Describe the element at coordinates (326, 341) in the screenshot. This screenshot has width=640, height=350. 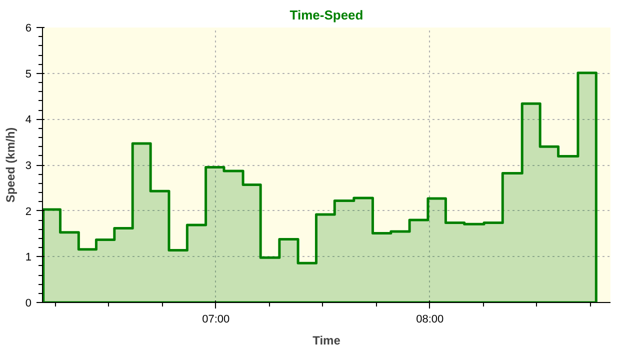
I see `x-axis-title: Time` at that location.